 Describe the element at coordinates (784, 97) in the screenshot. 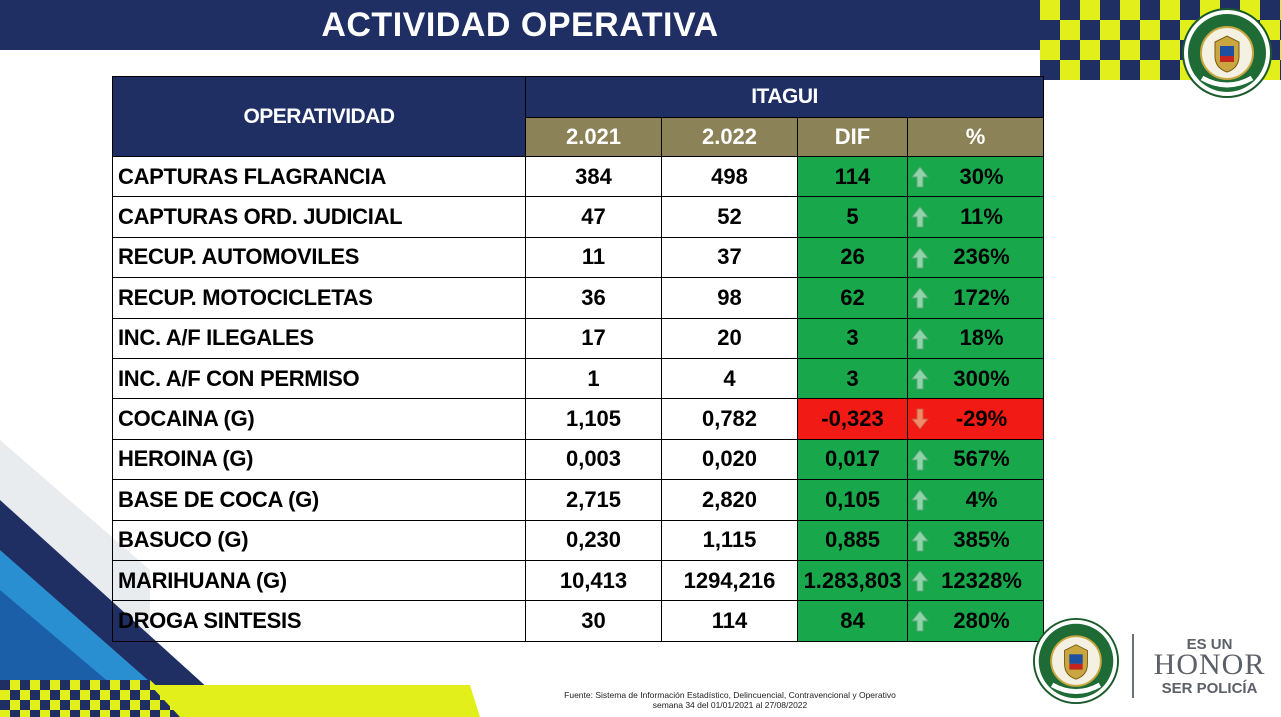

I see `header-itagui: ITAGUI` at that location.